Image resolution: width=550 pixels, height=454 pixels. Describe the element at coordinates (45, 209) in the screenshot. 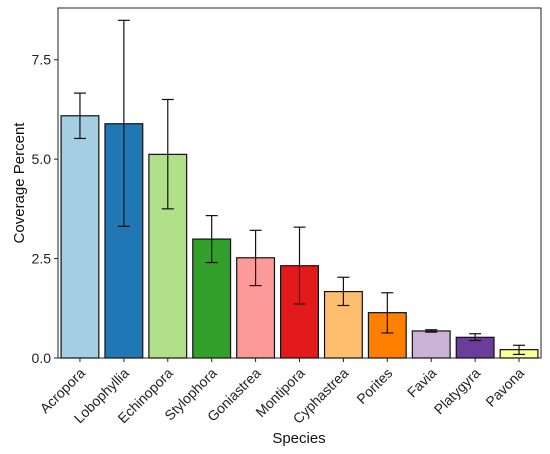

I see `y-axis: 0.0 2.5 5.0 7.5` at that location.